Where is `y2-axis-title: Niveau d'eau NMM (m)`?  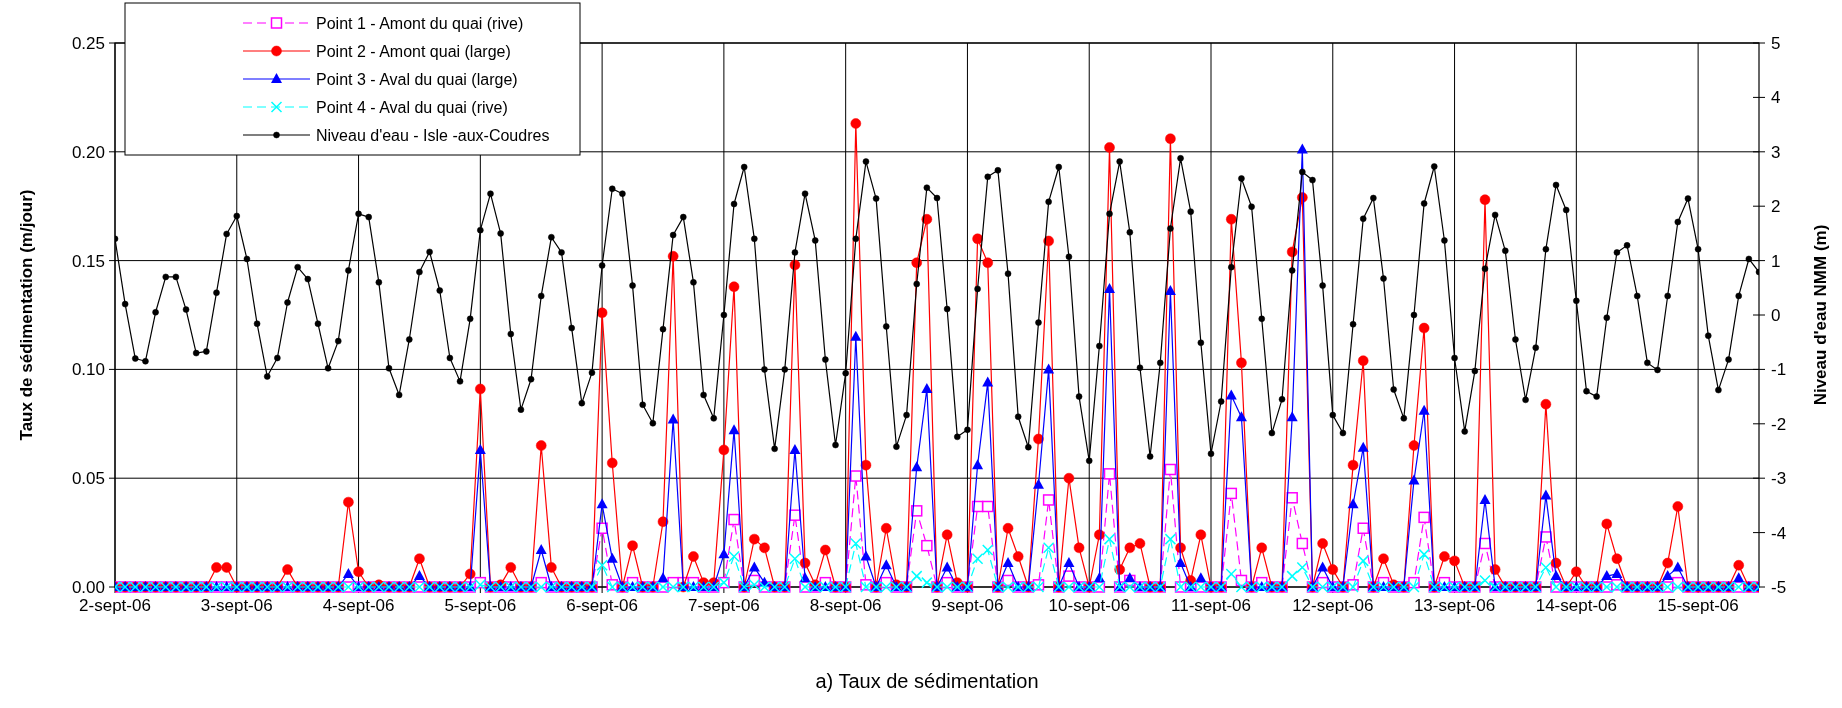
y2-axis-title: Niveau d'eau NMM (m) is located at coordinates (1820, 315).